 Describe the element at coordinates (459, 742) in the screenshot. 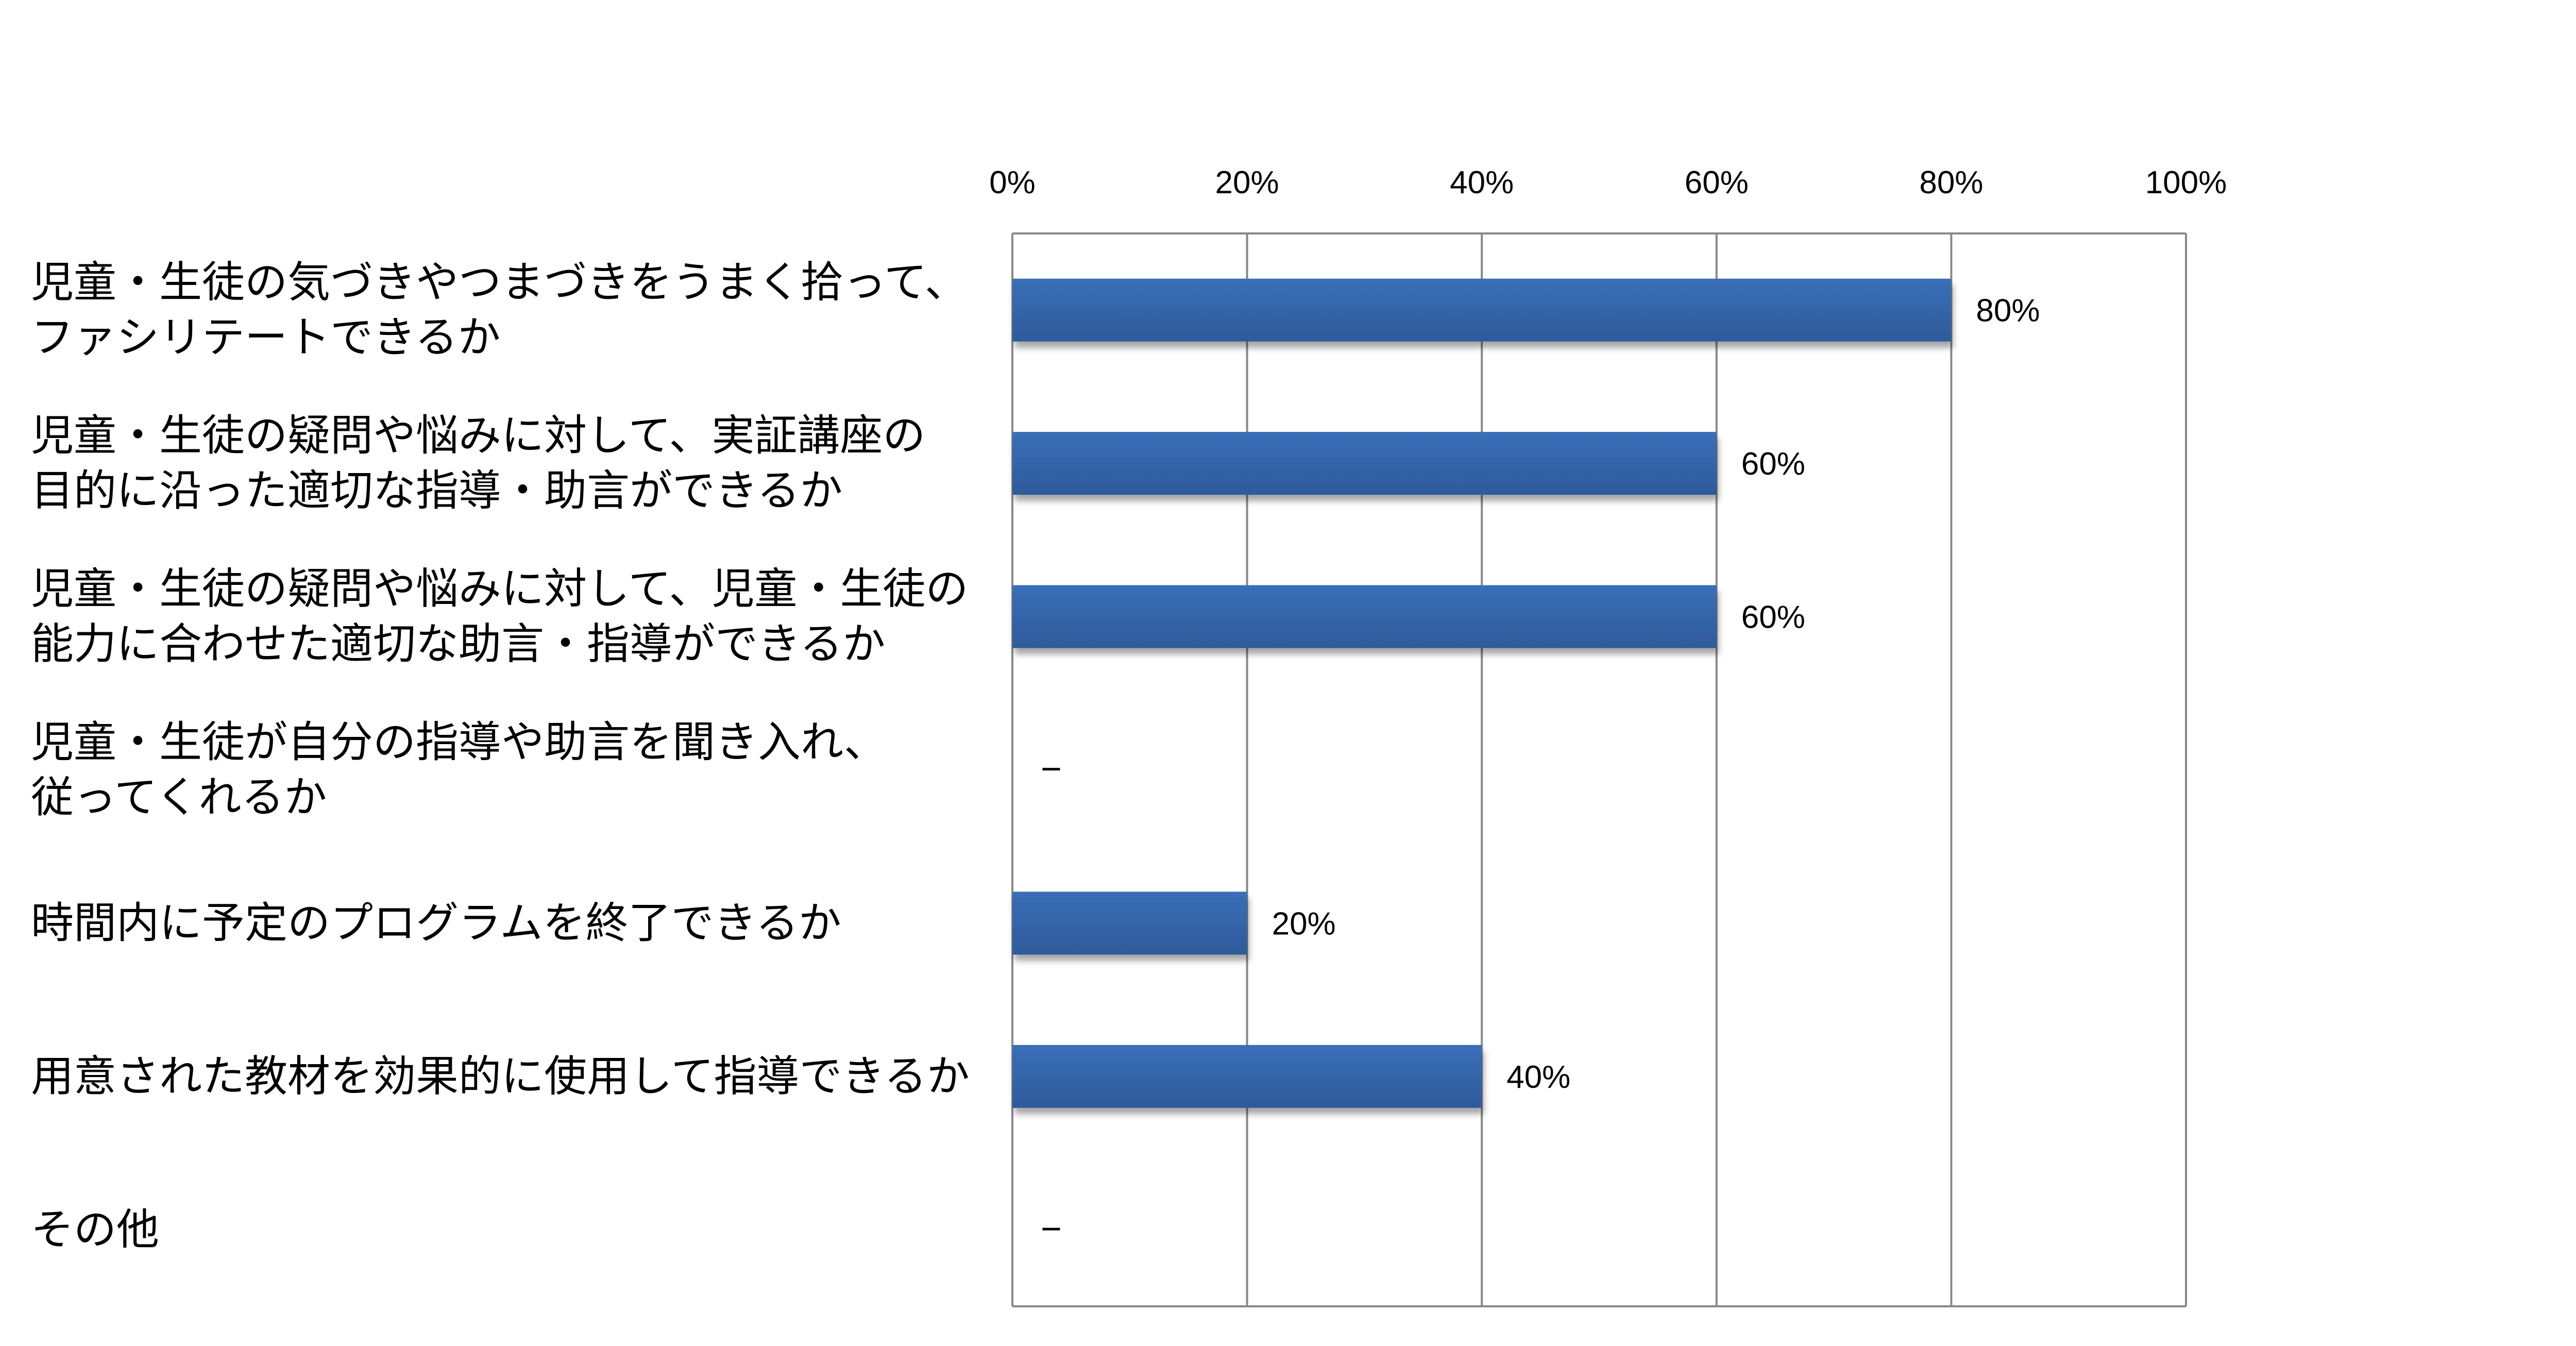

I see `category-label: 児童・生徒が自分の指導や助言を聞き入れ、` at that location.